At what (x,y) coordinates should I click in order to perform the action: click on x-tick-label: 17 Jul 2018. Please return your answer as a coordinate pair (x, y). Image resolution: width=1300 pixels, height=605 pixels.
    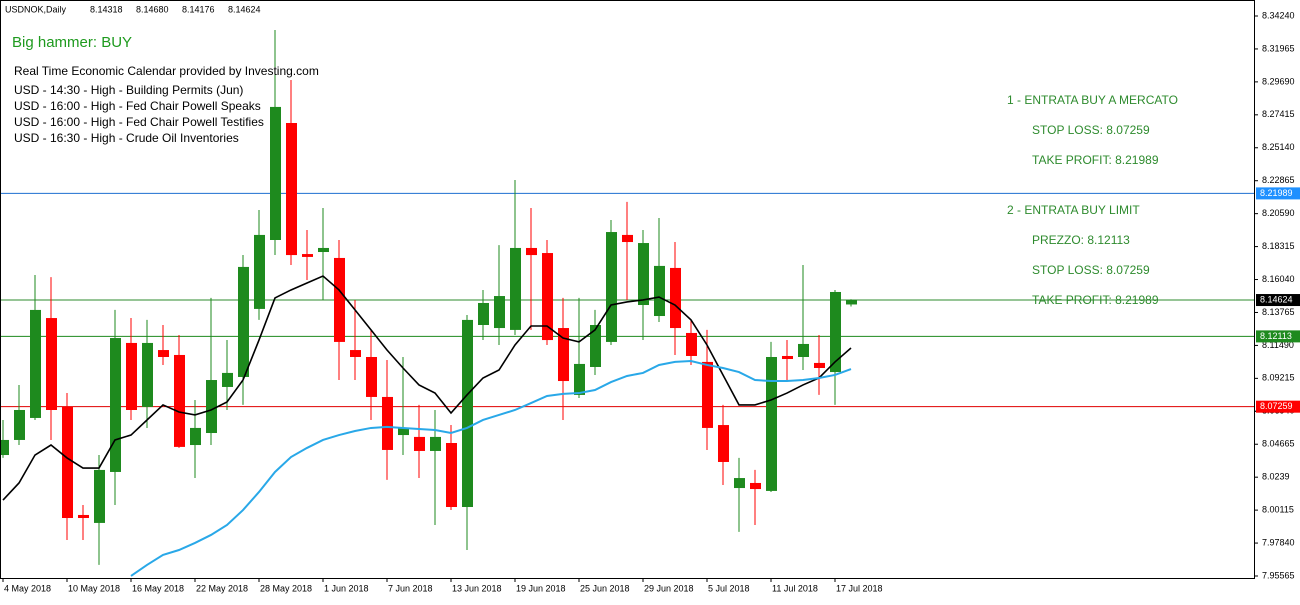
    Looking at the image, I should click on (859, 588).